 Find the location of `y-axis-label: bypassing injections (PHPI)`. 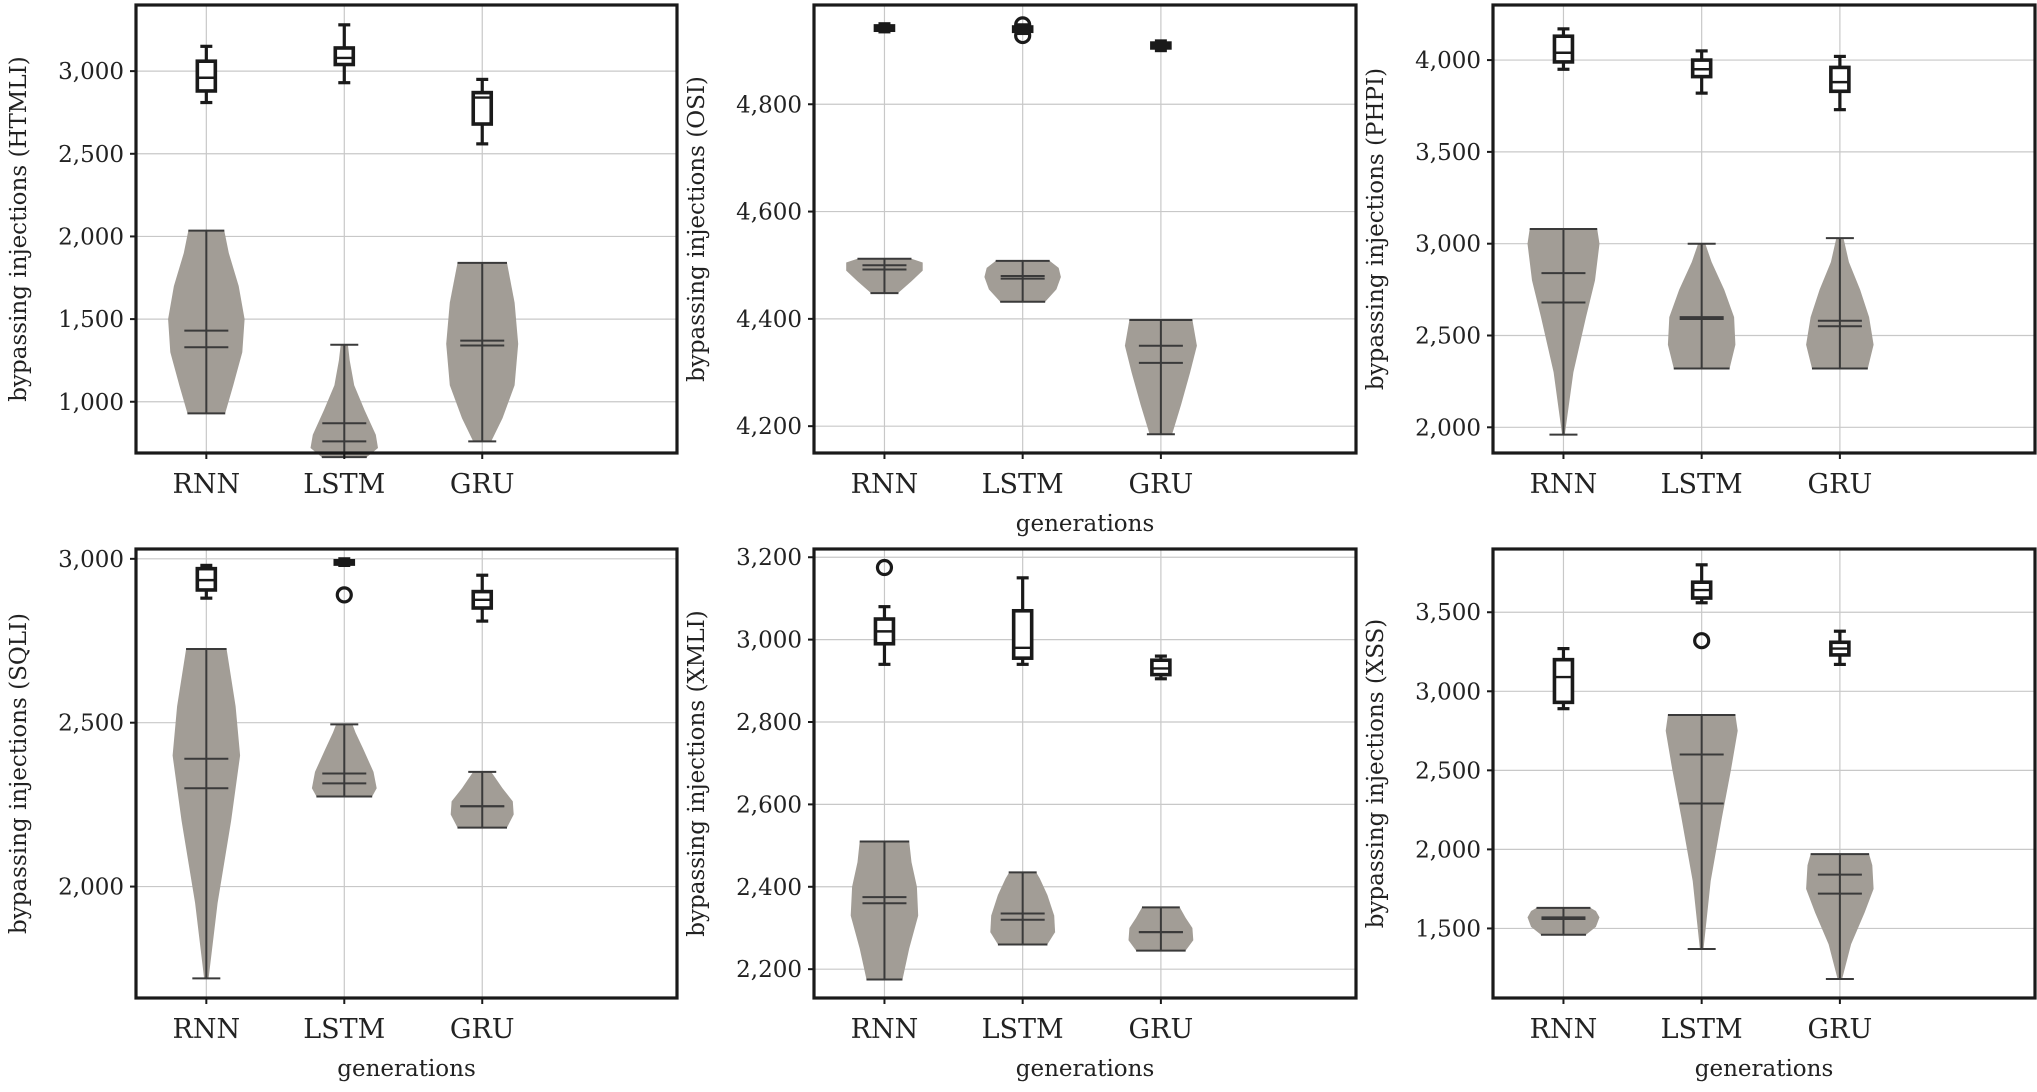

y-axis-label: bypassing injections (PHPI) is located at coordinates (1376, 229).